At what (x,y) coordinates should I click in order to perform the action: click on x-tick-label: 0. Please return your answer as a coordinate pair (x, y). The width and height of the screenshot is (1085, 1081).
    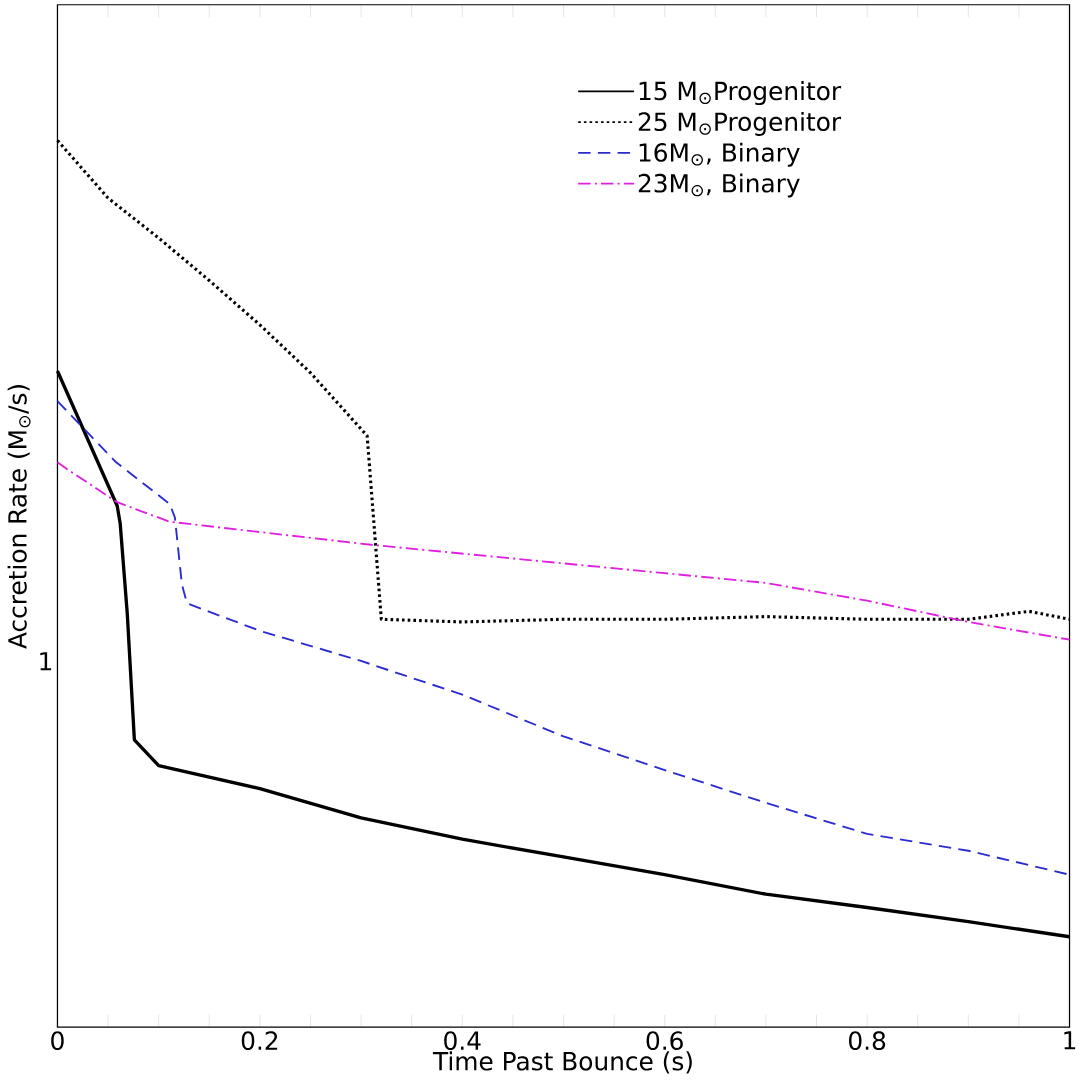
    Looking at the image, I should click on (57, 1041).